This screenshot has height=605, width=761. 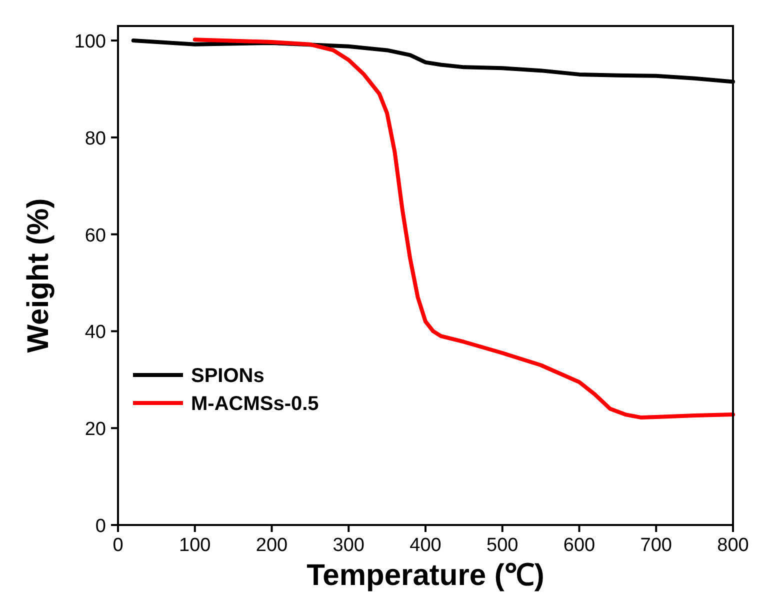 What do you see at coordinates (100, 526) in the screenshot?
I see `y-tick-label: 0` at bounding box center [100, 526].